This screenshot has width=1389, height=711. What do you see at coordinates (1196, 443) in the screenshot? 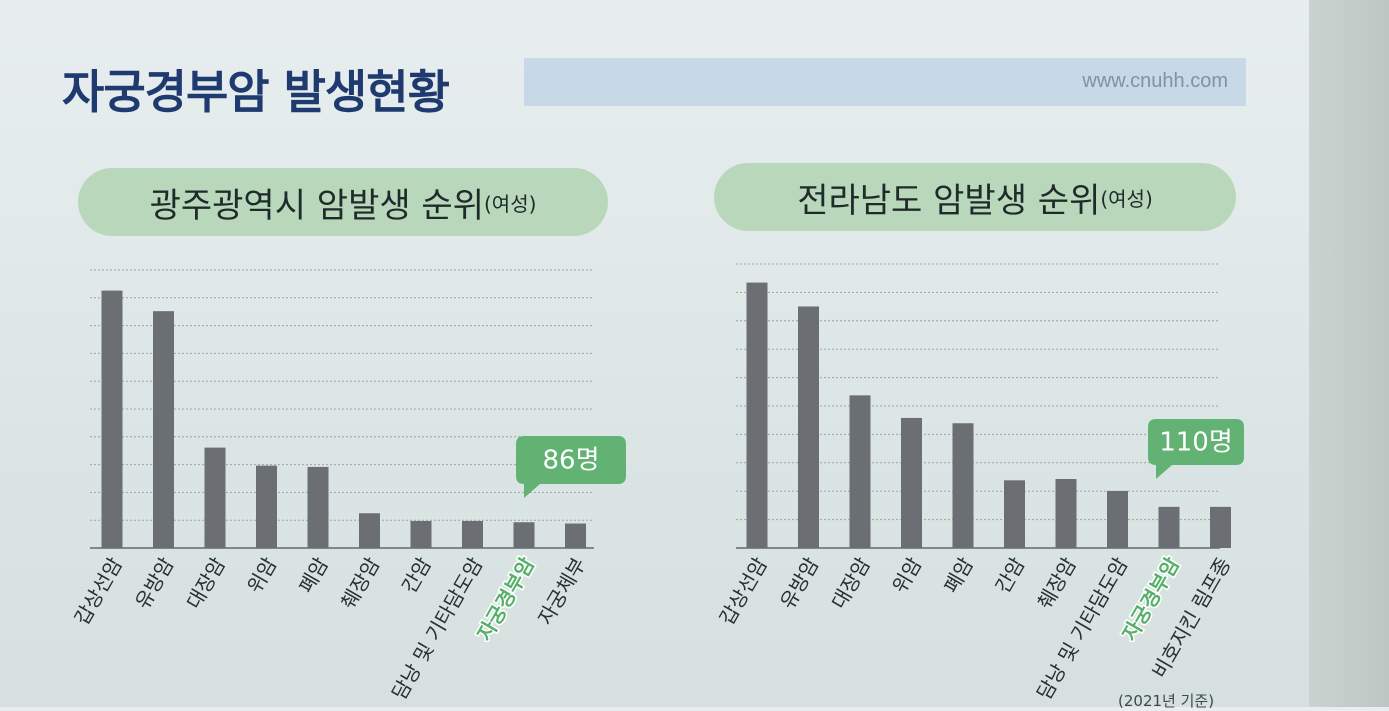
I see `callout-value: 110명` at bounding box center [1196, 443].